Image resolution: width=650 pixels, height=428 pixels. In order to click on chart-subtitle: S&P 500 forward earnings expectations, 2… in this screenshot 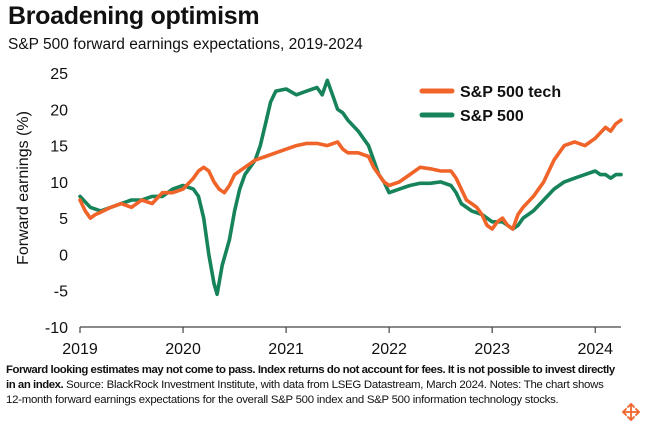, I will do `click(185, 44)`.